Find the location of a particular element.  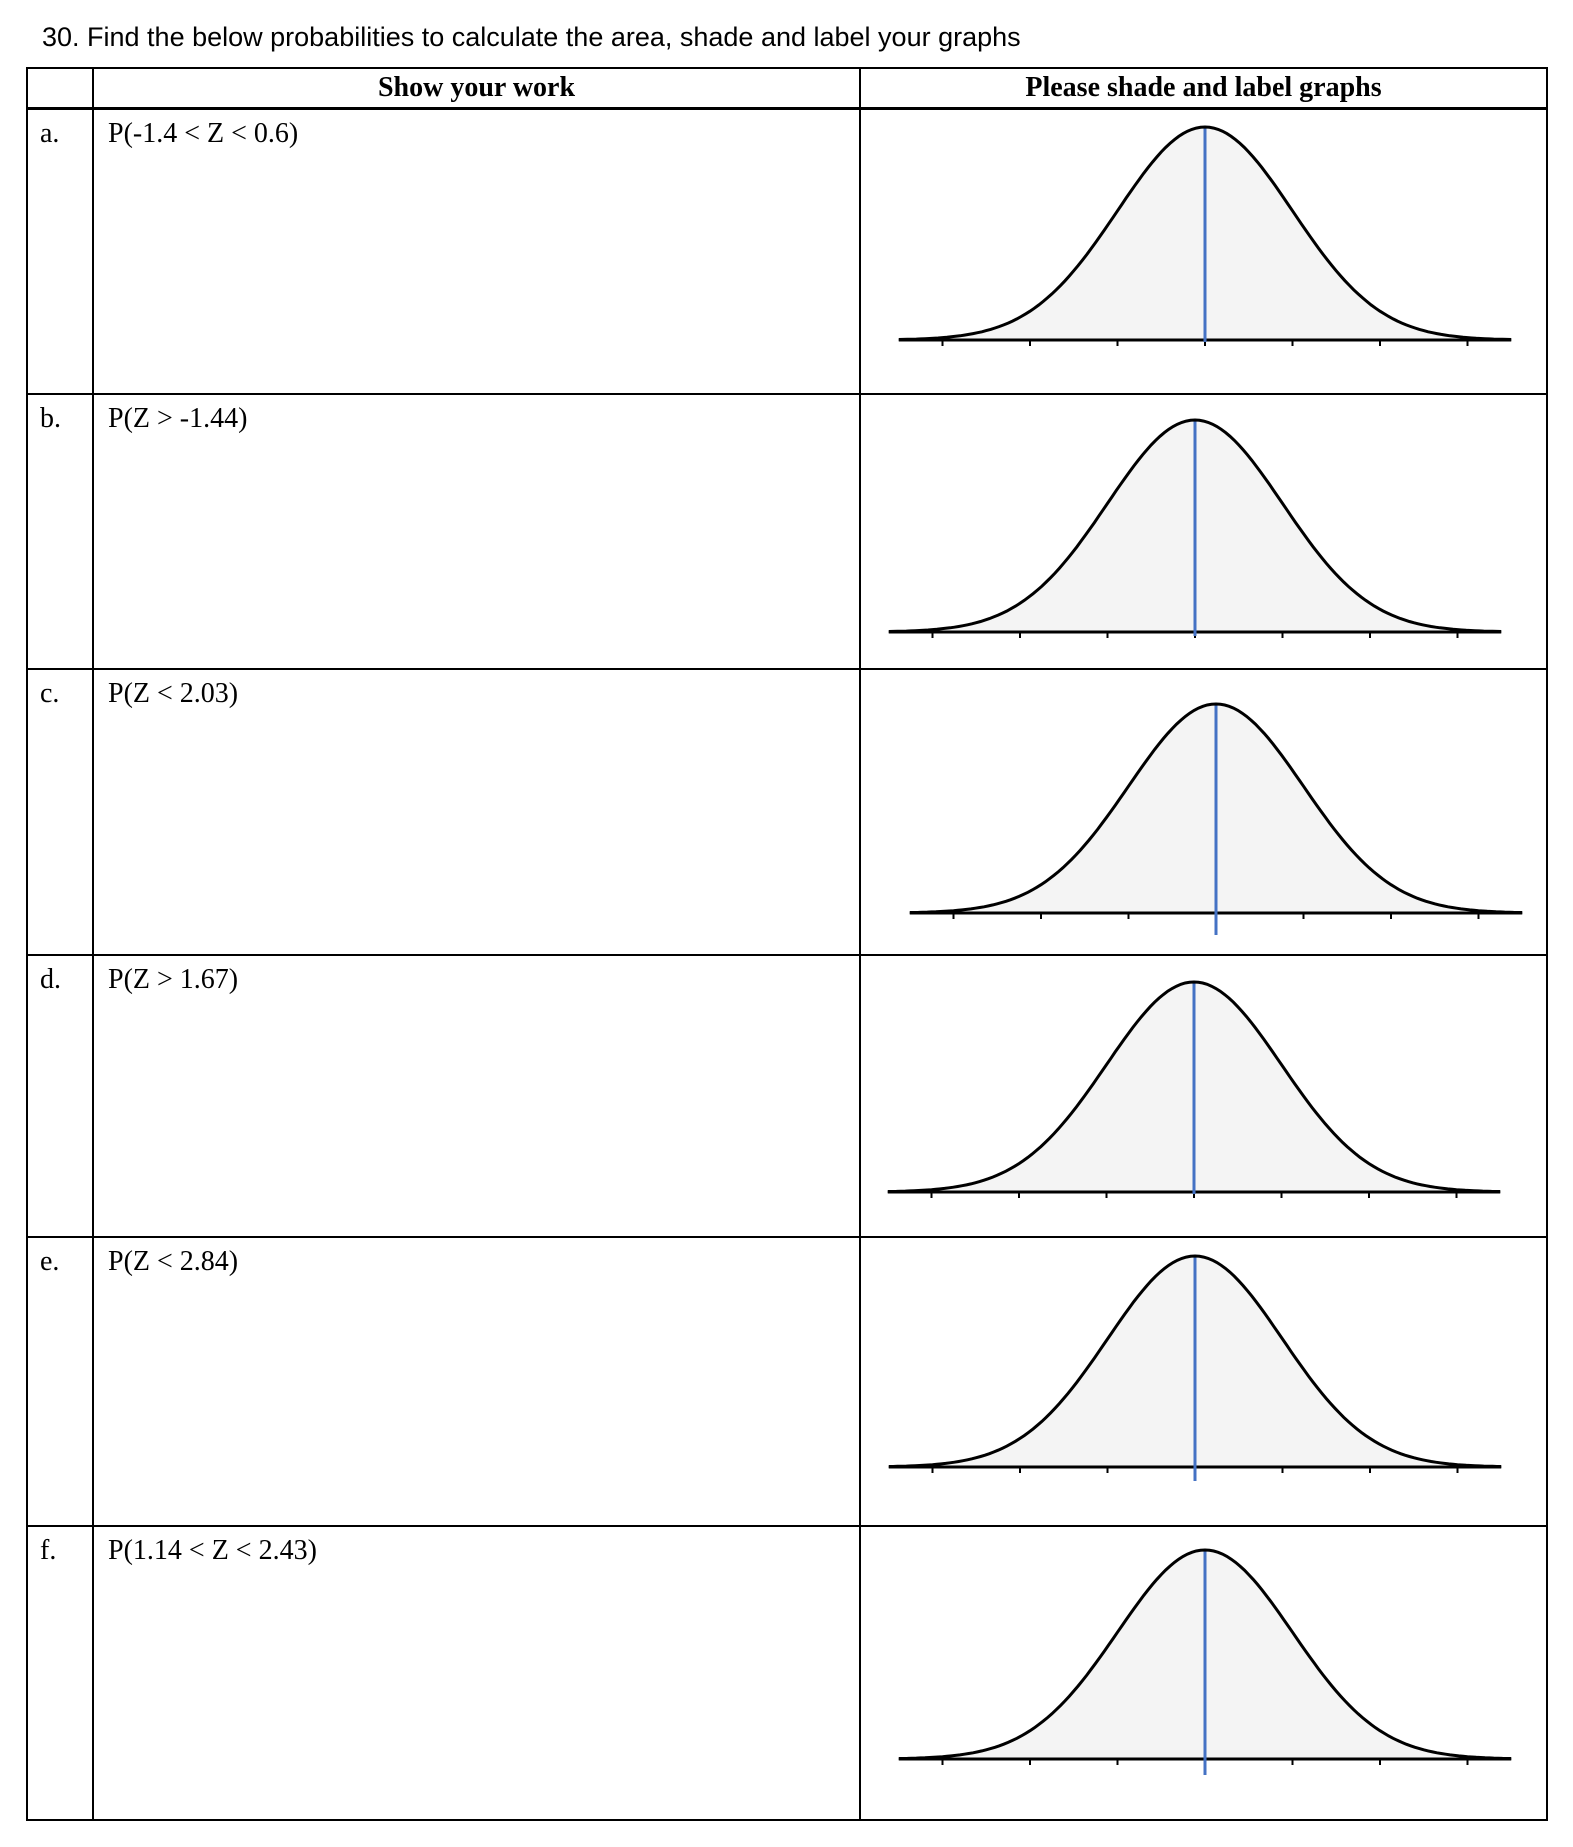

header-work: Show your work is located at coordinates (476, 88).